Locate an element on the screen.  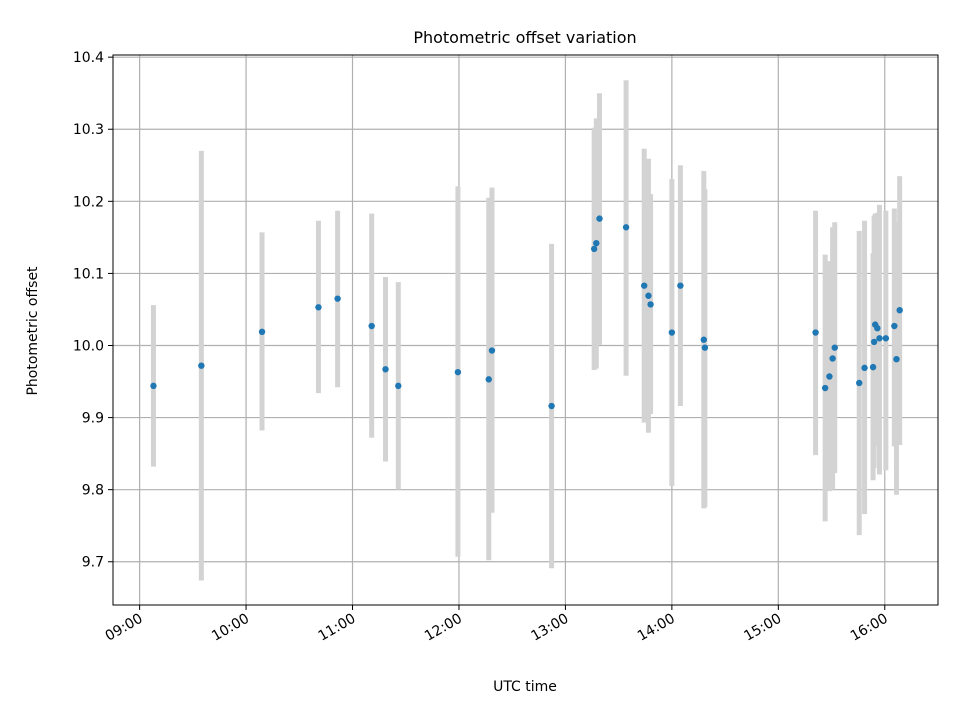
y-tick-label: 10.1 is located at coordinates (88, 274).